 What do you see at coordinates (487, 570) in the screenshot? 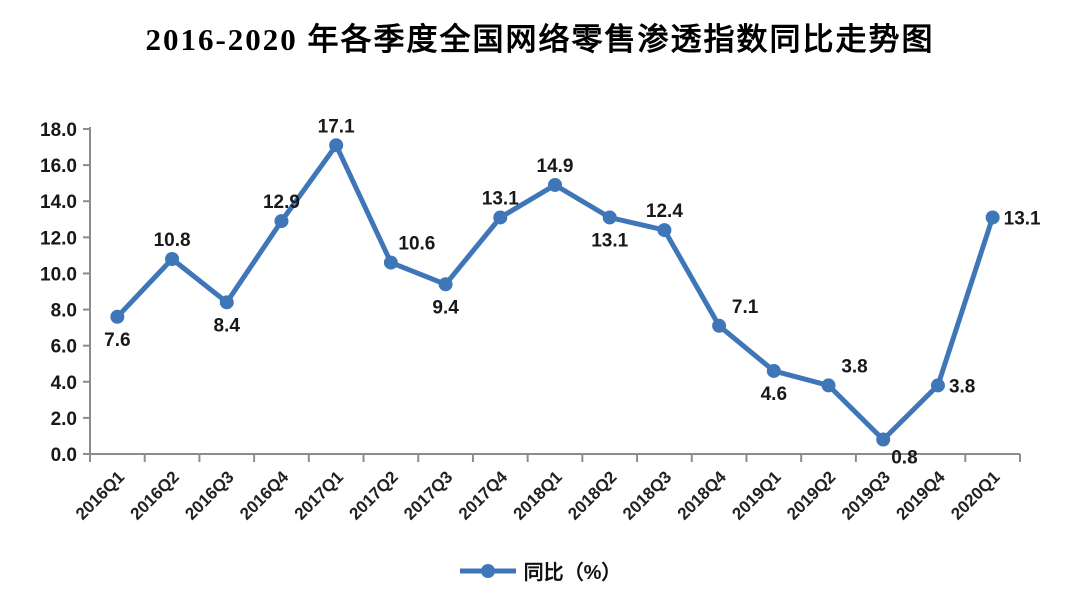
I see `legend-line-marker-icon` at bounding box center [487, 570].